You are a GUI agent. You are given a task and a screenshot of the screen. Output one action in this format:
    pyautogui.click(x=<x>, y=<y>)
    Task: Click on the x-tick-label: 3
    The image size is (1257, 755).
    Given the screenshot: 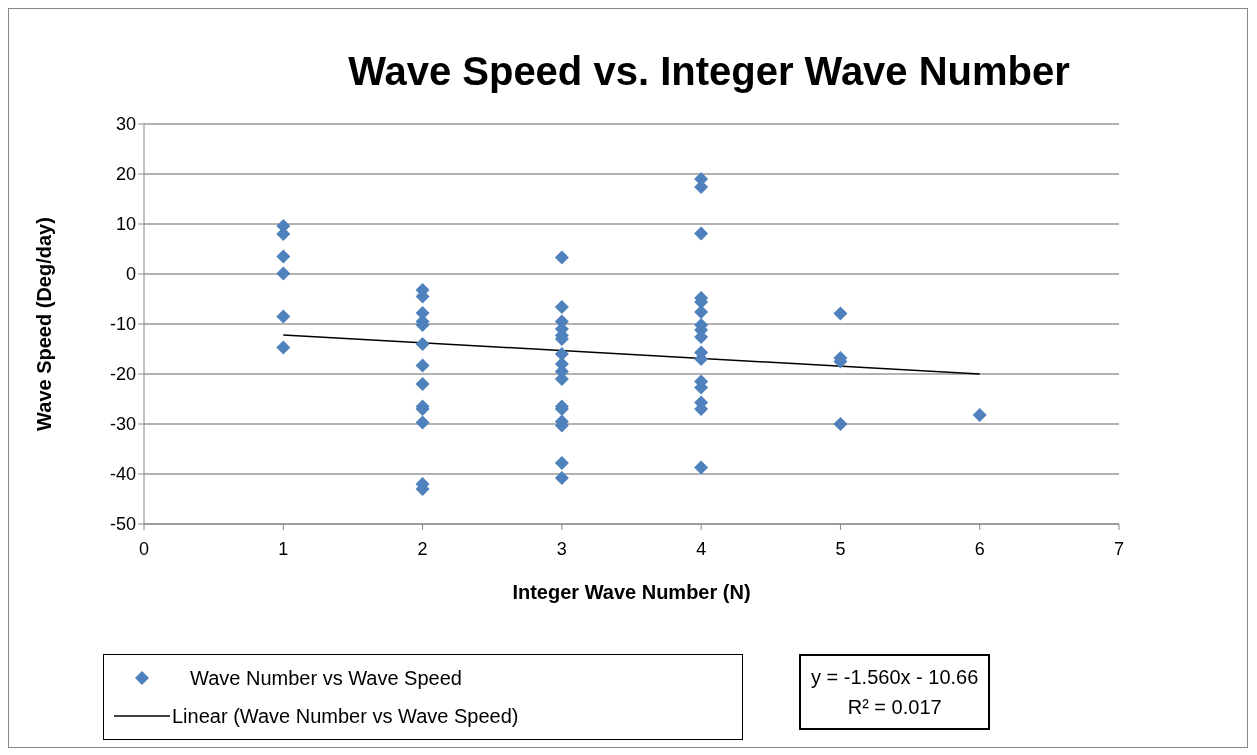 What is the action you would take?
    pyautogui.click(x=561, y=548)
    